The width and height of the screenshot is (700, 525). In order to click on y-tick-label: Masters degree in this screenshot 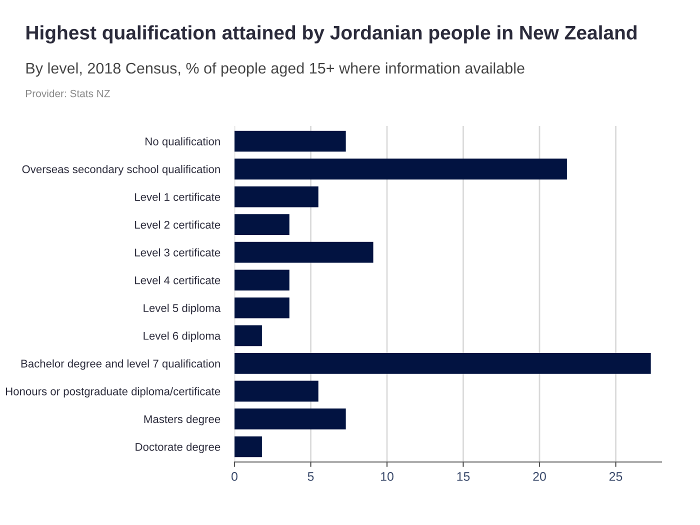, I will do `click(182, 420)`.